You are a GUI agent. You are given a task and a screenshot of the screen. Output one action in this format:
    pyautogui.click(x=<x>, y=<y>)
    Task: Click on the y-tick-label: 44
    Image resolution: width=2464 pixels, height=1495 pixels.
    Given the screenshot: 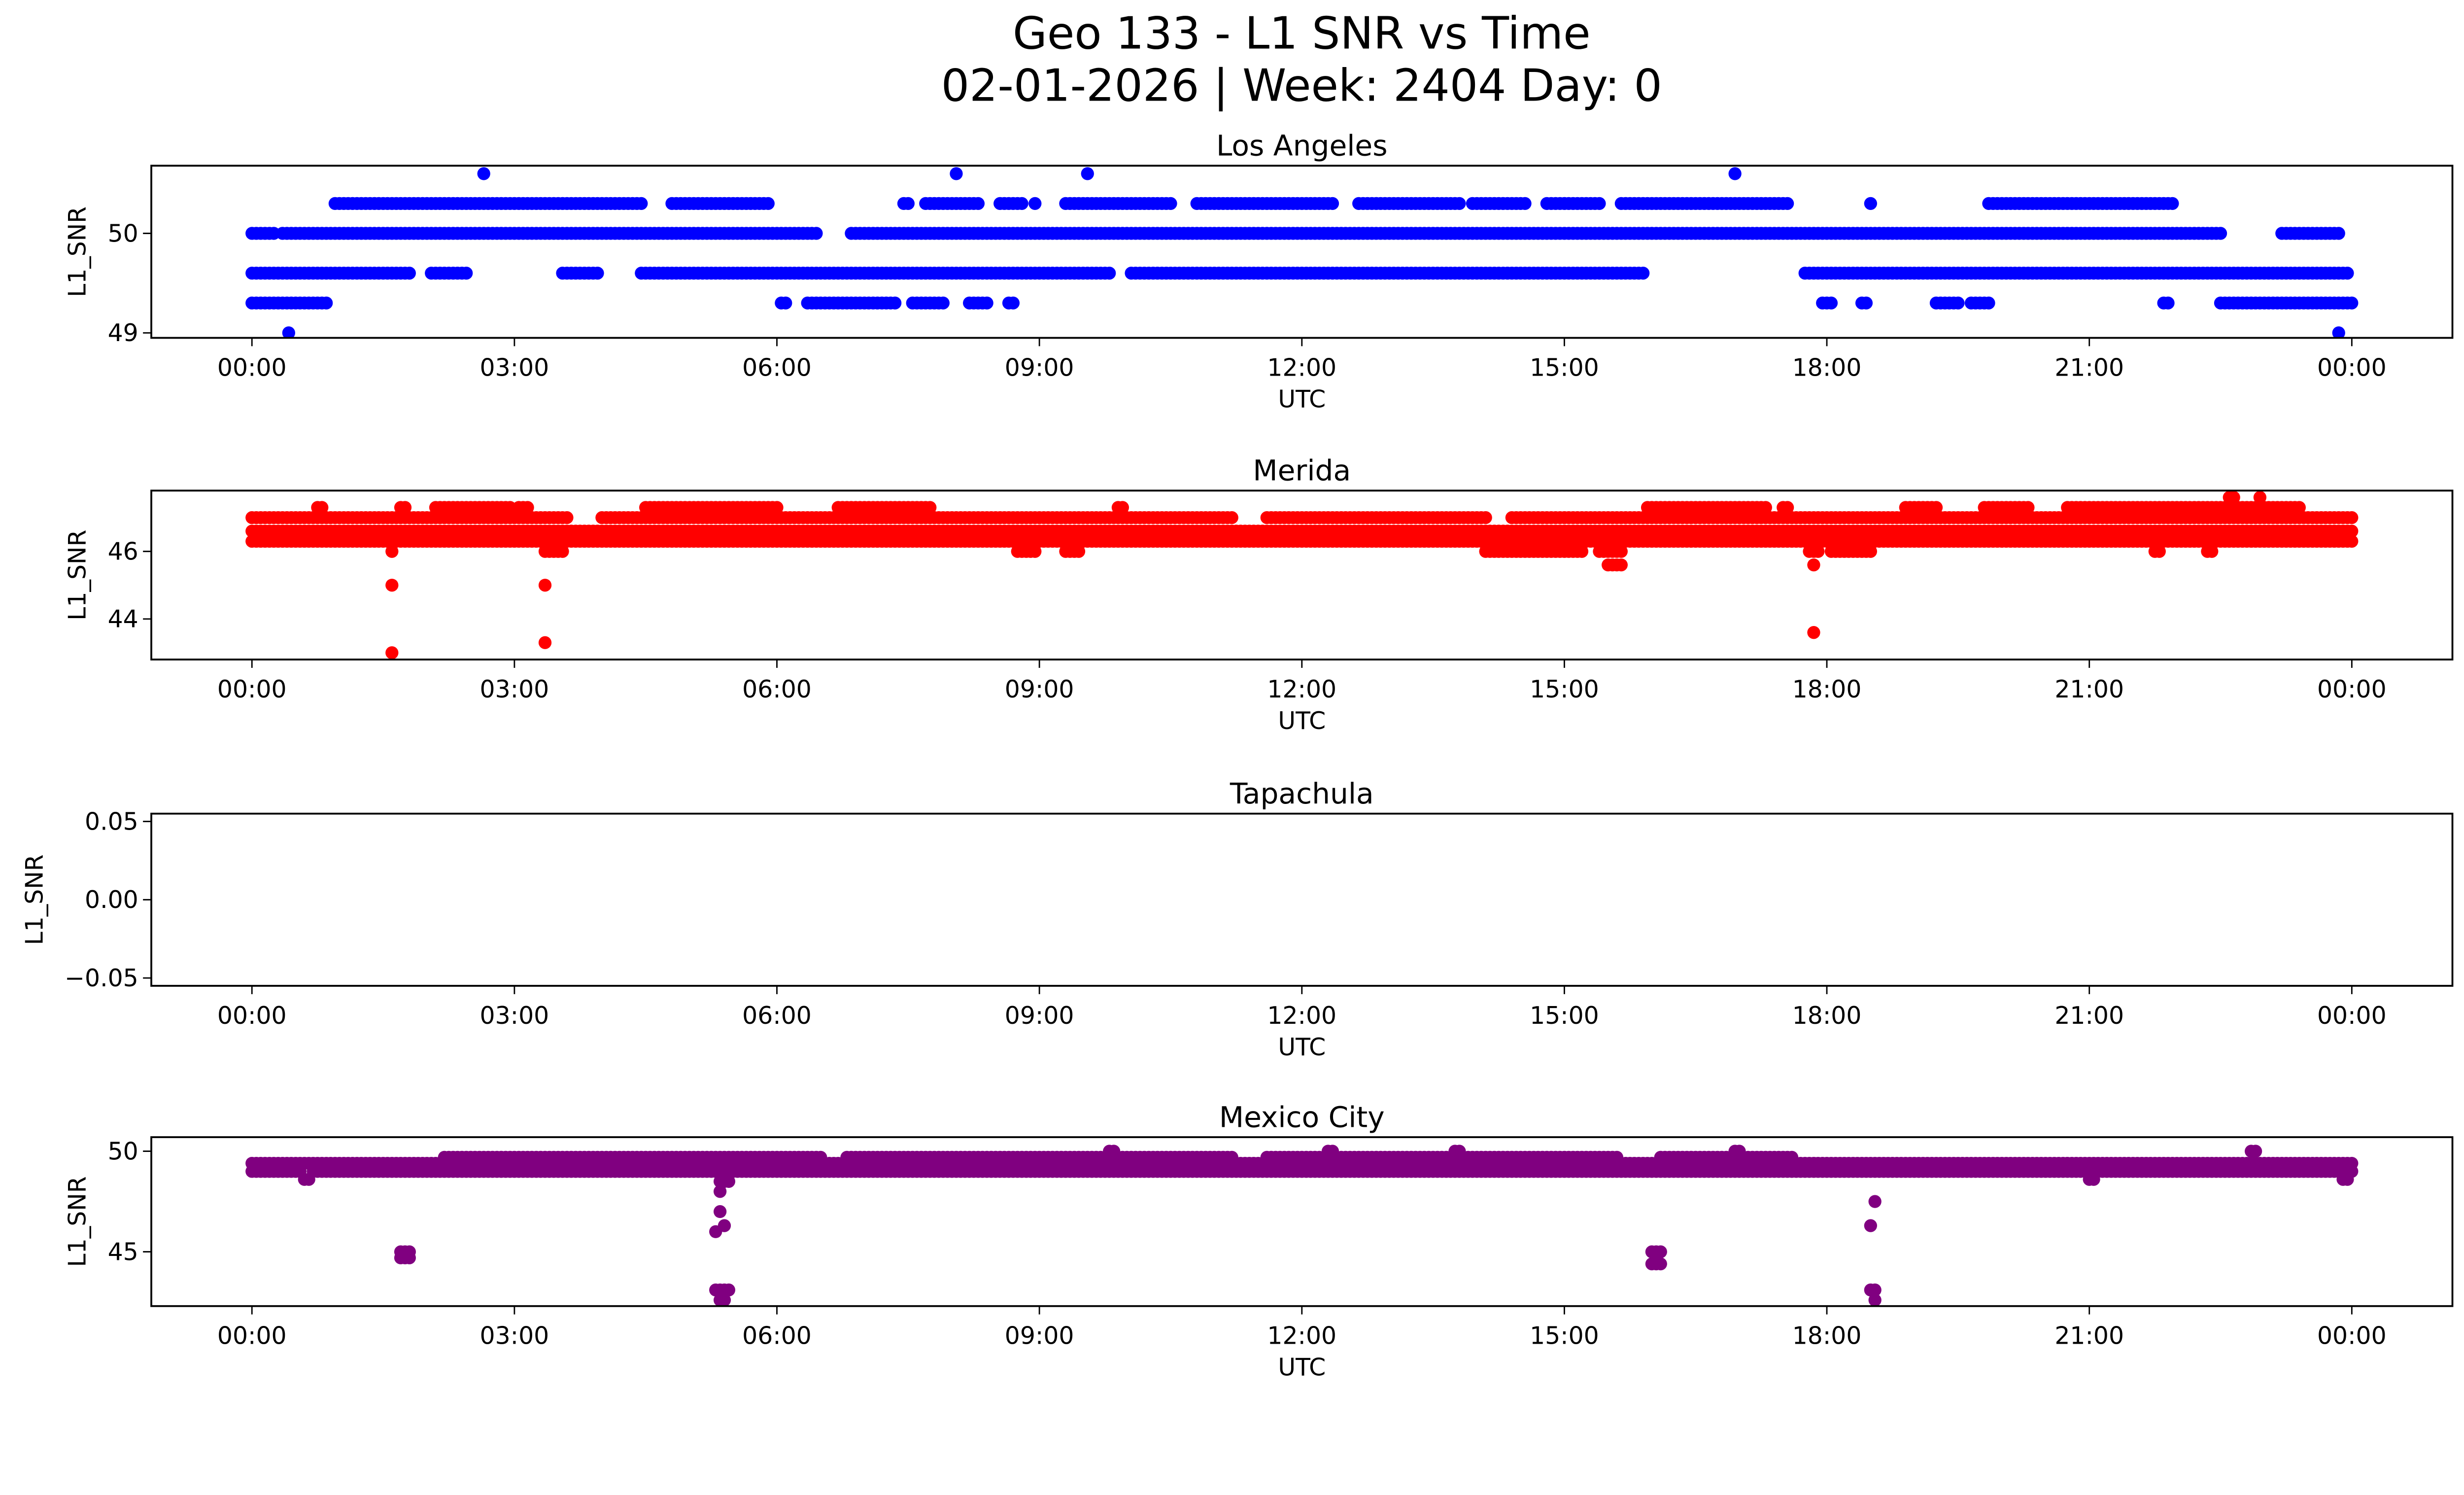 What is the action you would take?
    pyautogui.click(x=123, y=619)
    